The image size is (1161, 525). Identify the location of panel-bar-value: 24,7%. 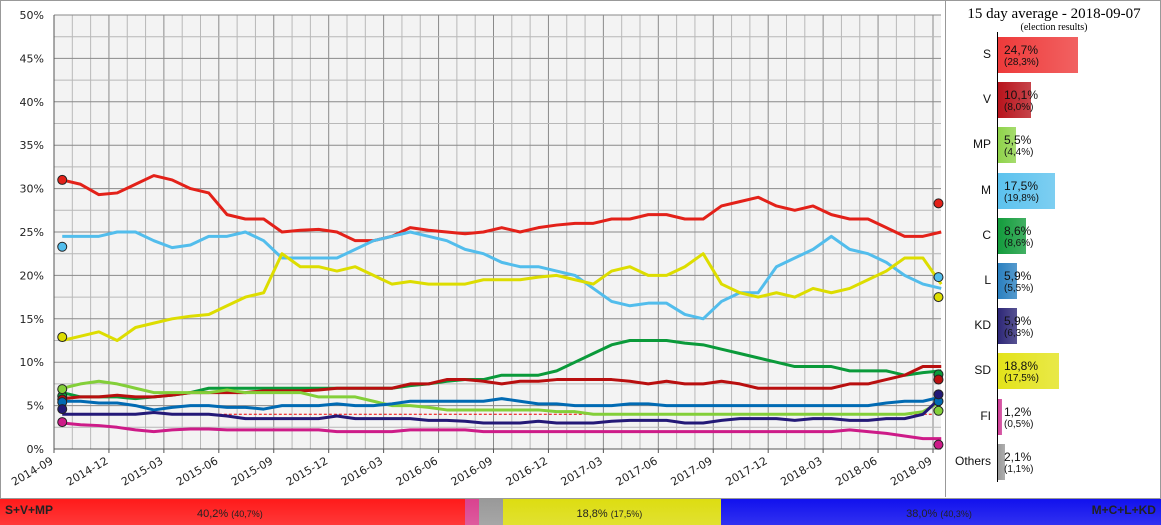
(1021, 50).